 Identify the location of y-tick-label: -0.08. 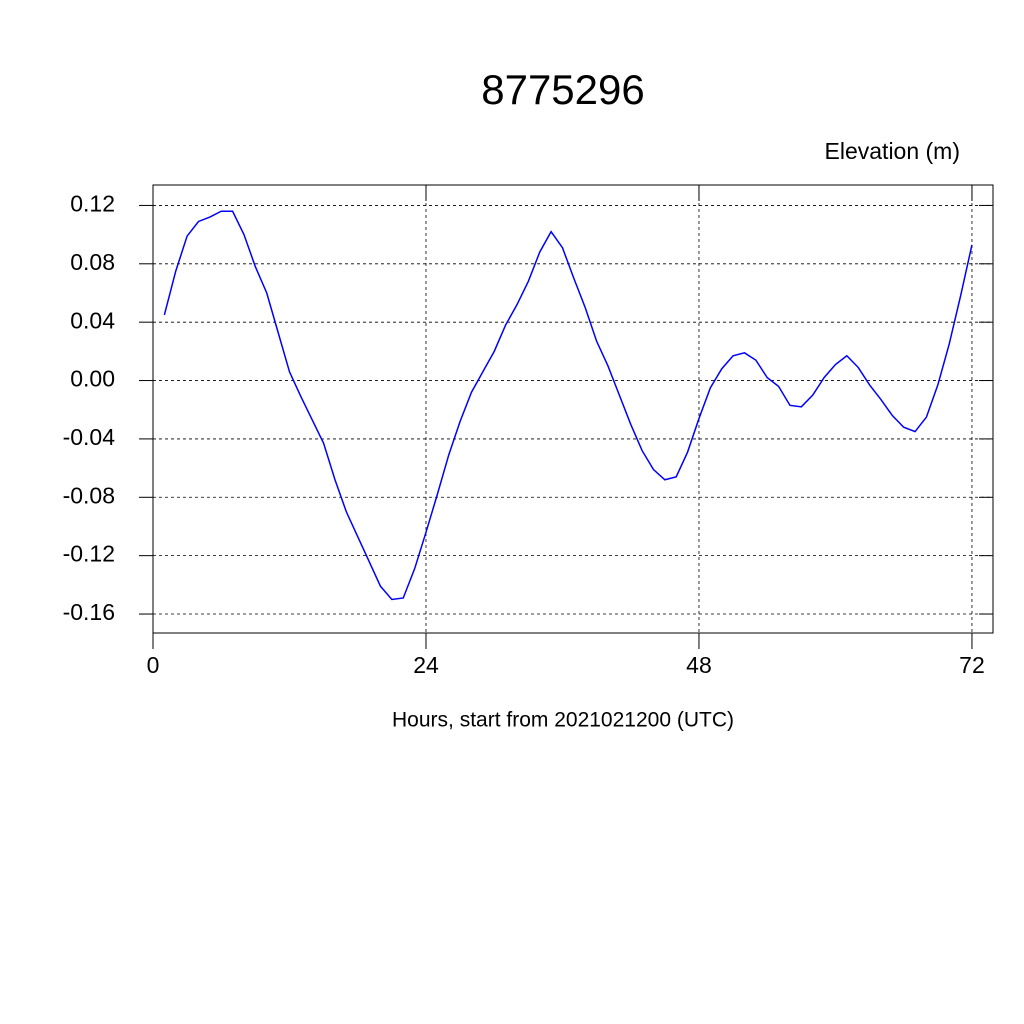
(89, 495).